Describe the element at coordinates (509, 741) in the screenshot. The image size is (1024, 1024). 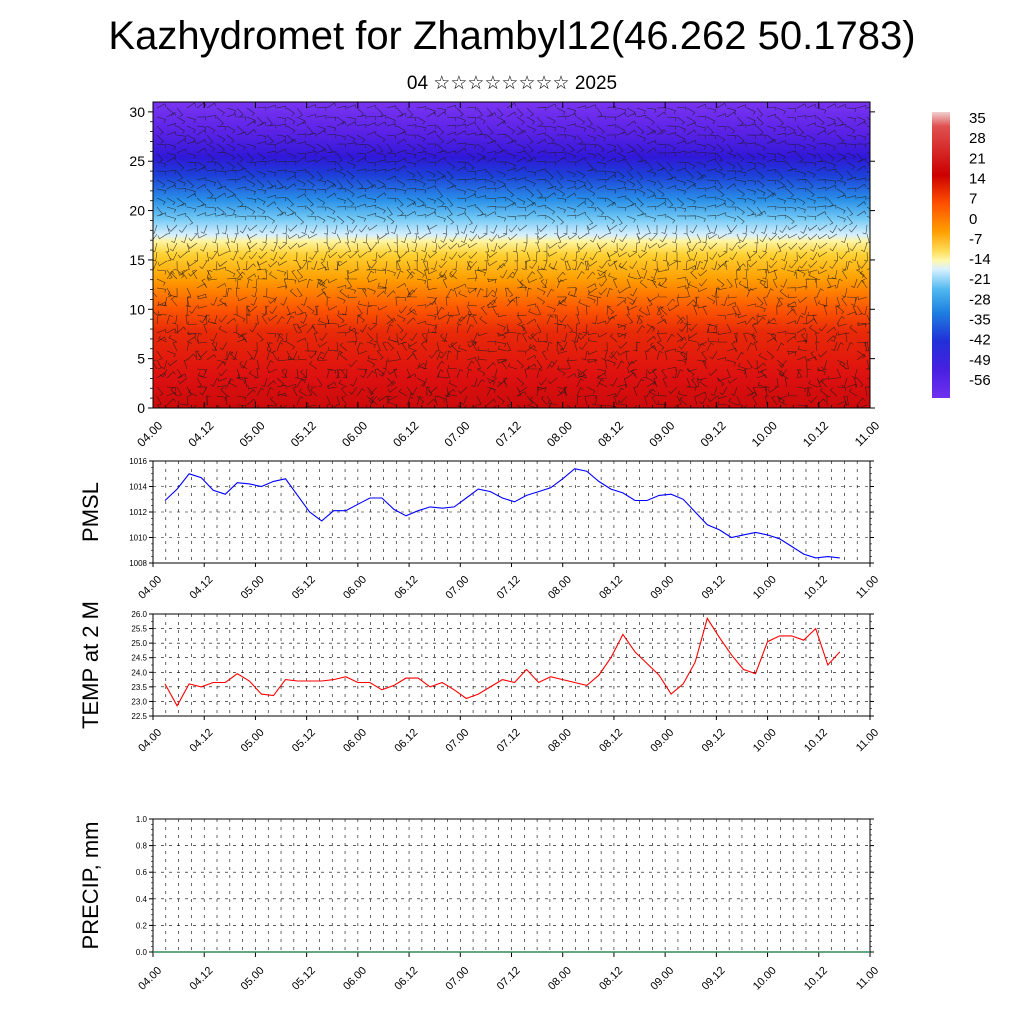
I see `temp-x-tick-label: 07.12` at that location.